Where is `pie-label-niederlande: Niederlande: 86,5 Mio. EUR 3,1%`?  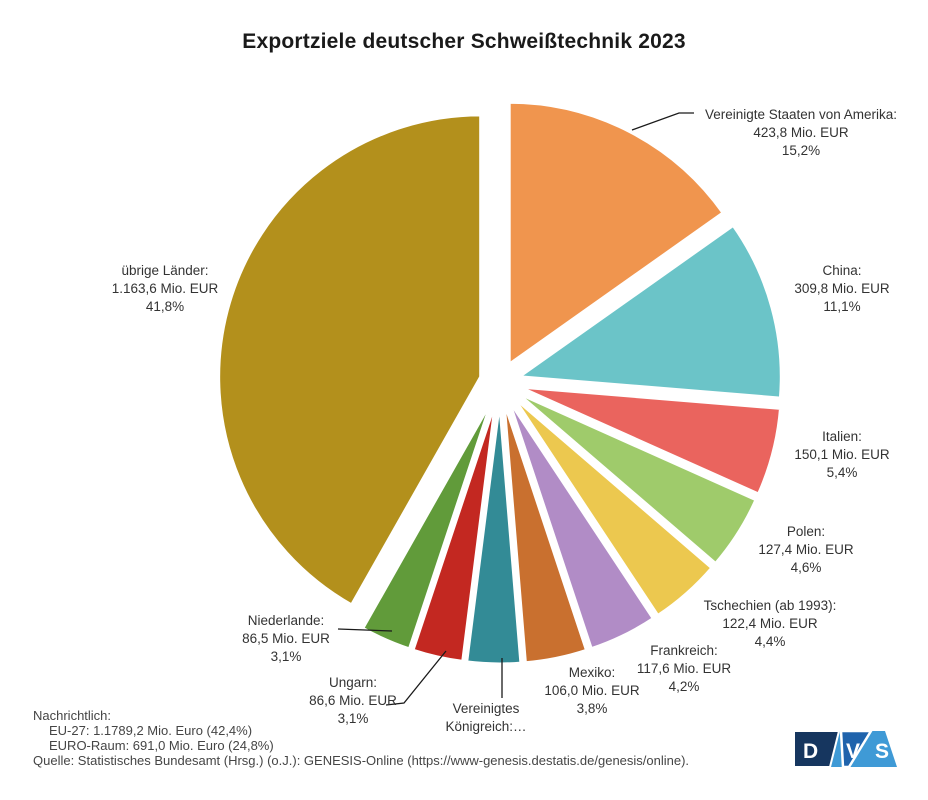 pie-label-niederlande: Niederlande: 86,5 Mio. EUR 3,1% is located at coordinates (286, 639).